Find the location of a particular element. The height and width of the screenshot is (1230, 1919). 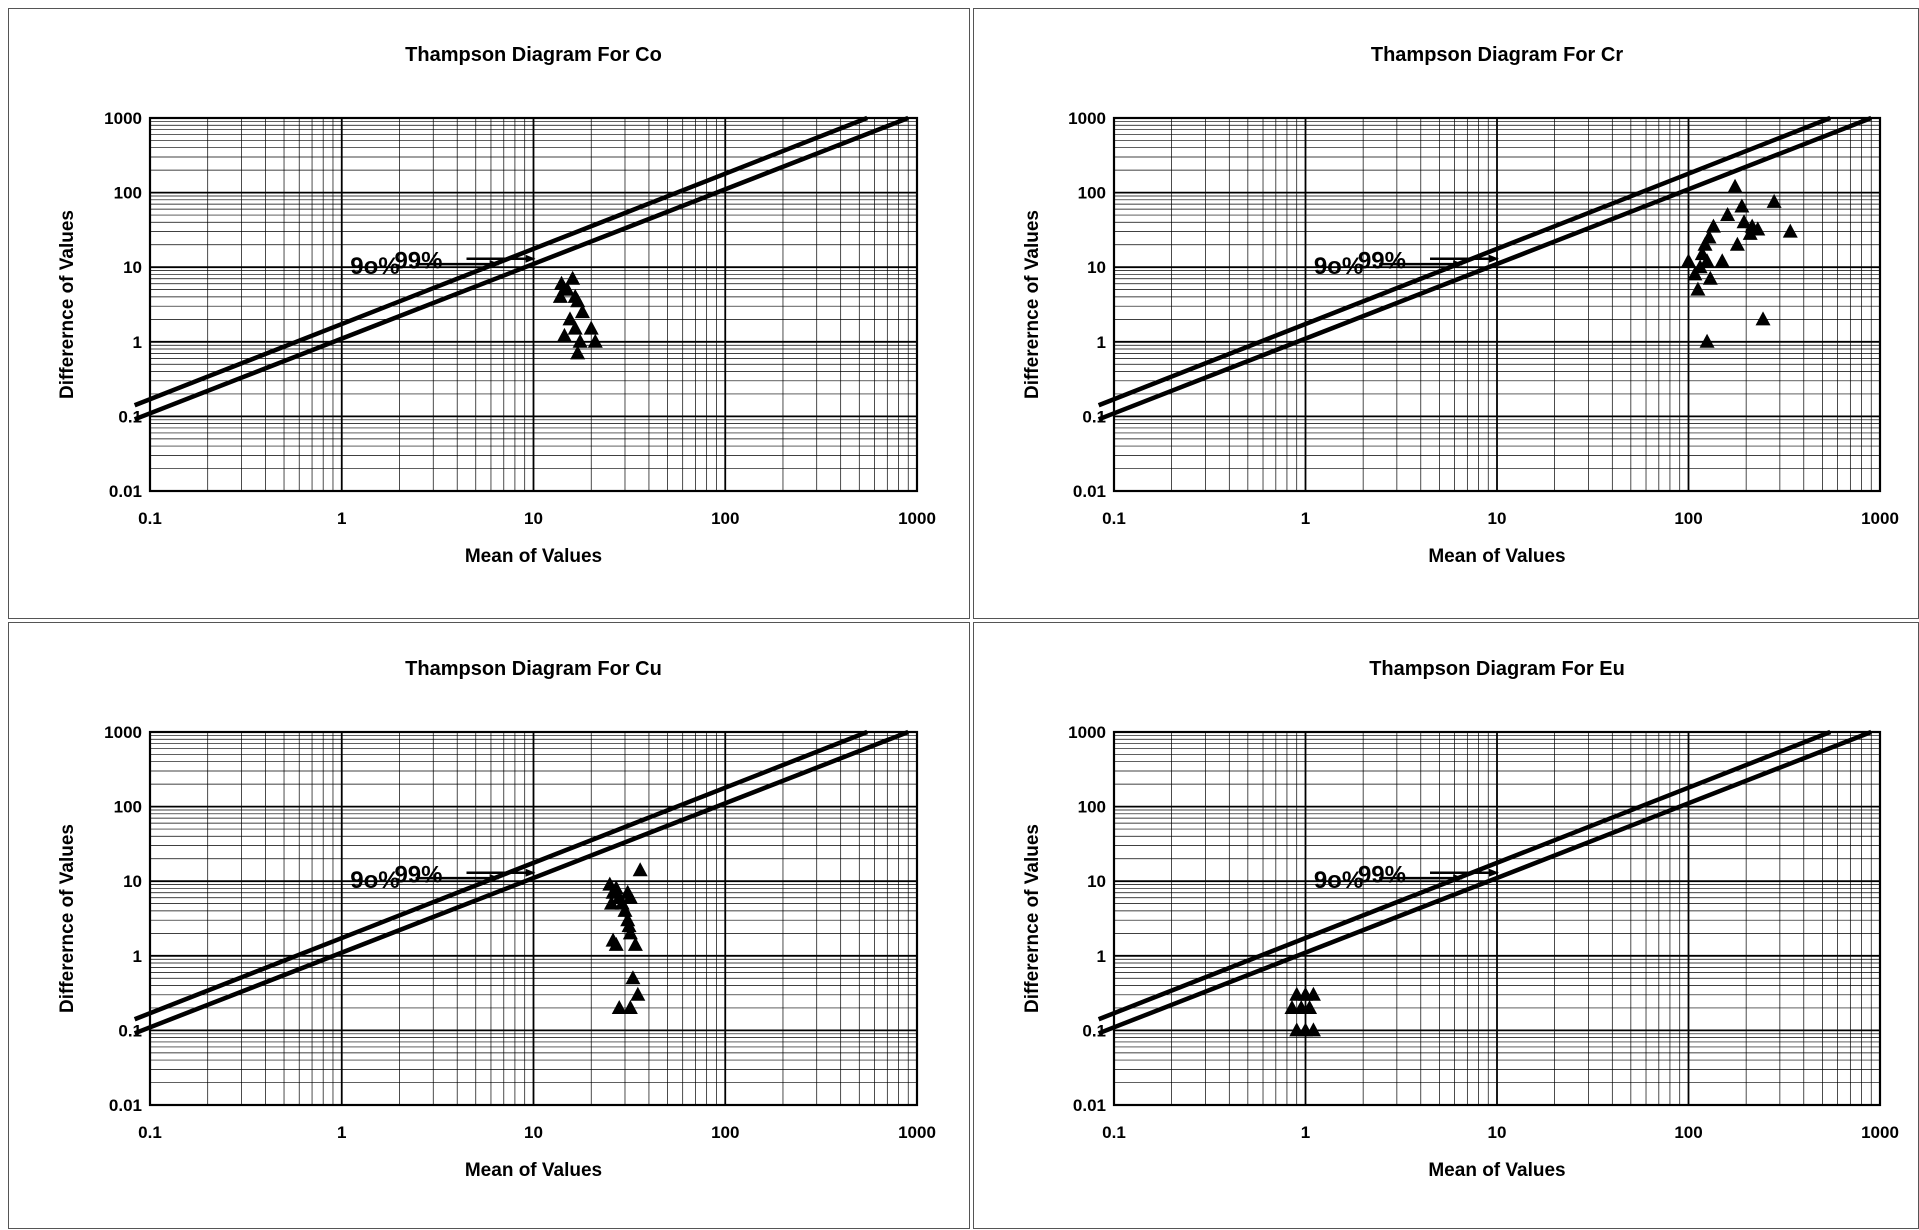

chart-title: Thampson Diagram For Cr is located at coordinates (1497, 55).